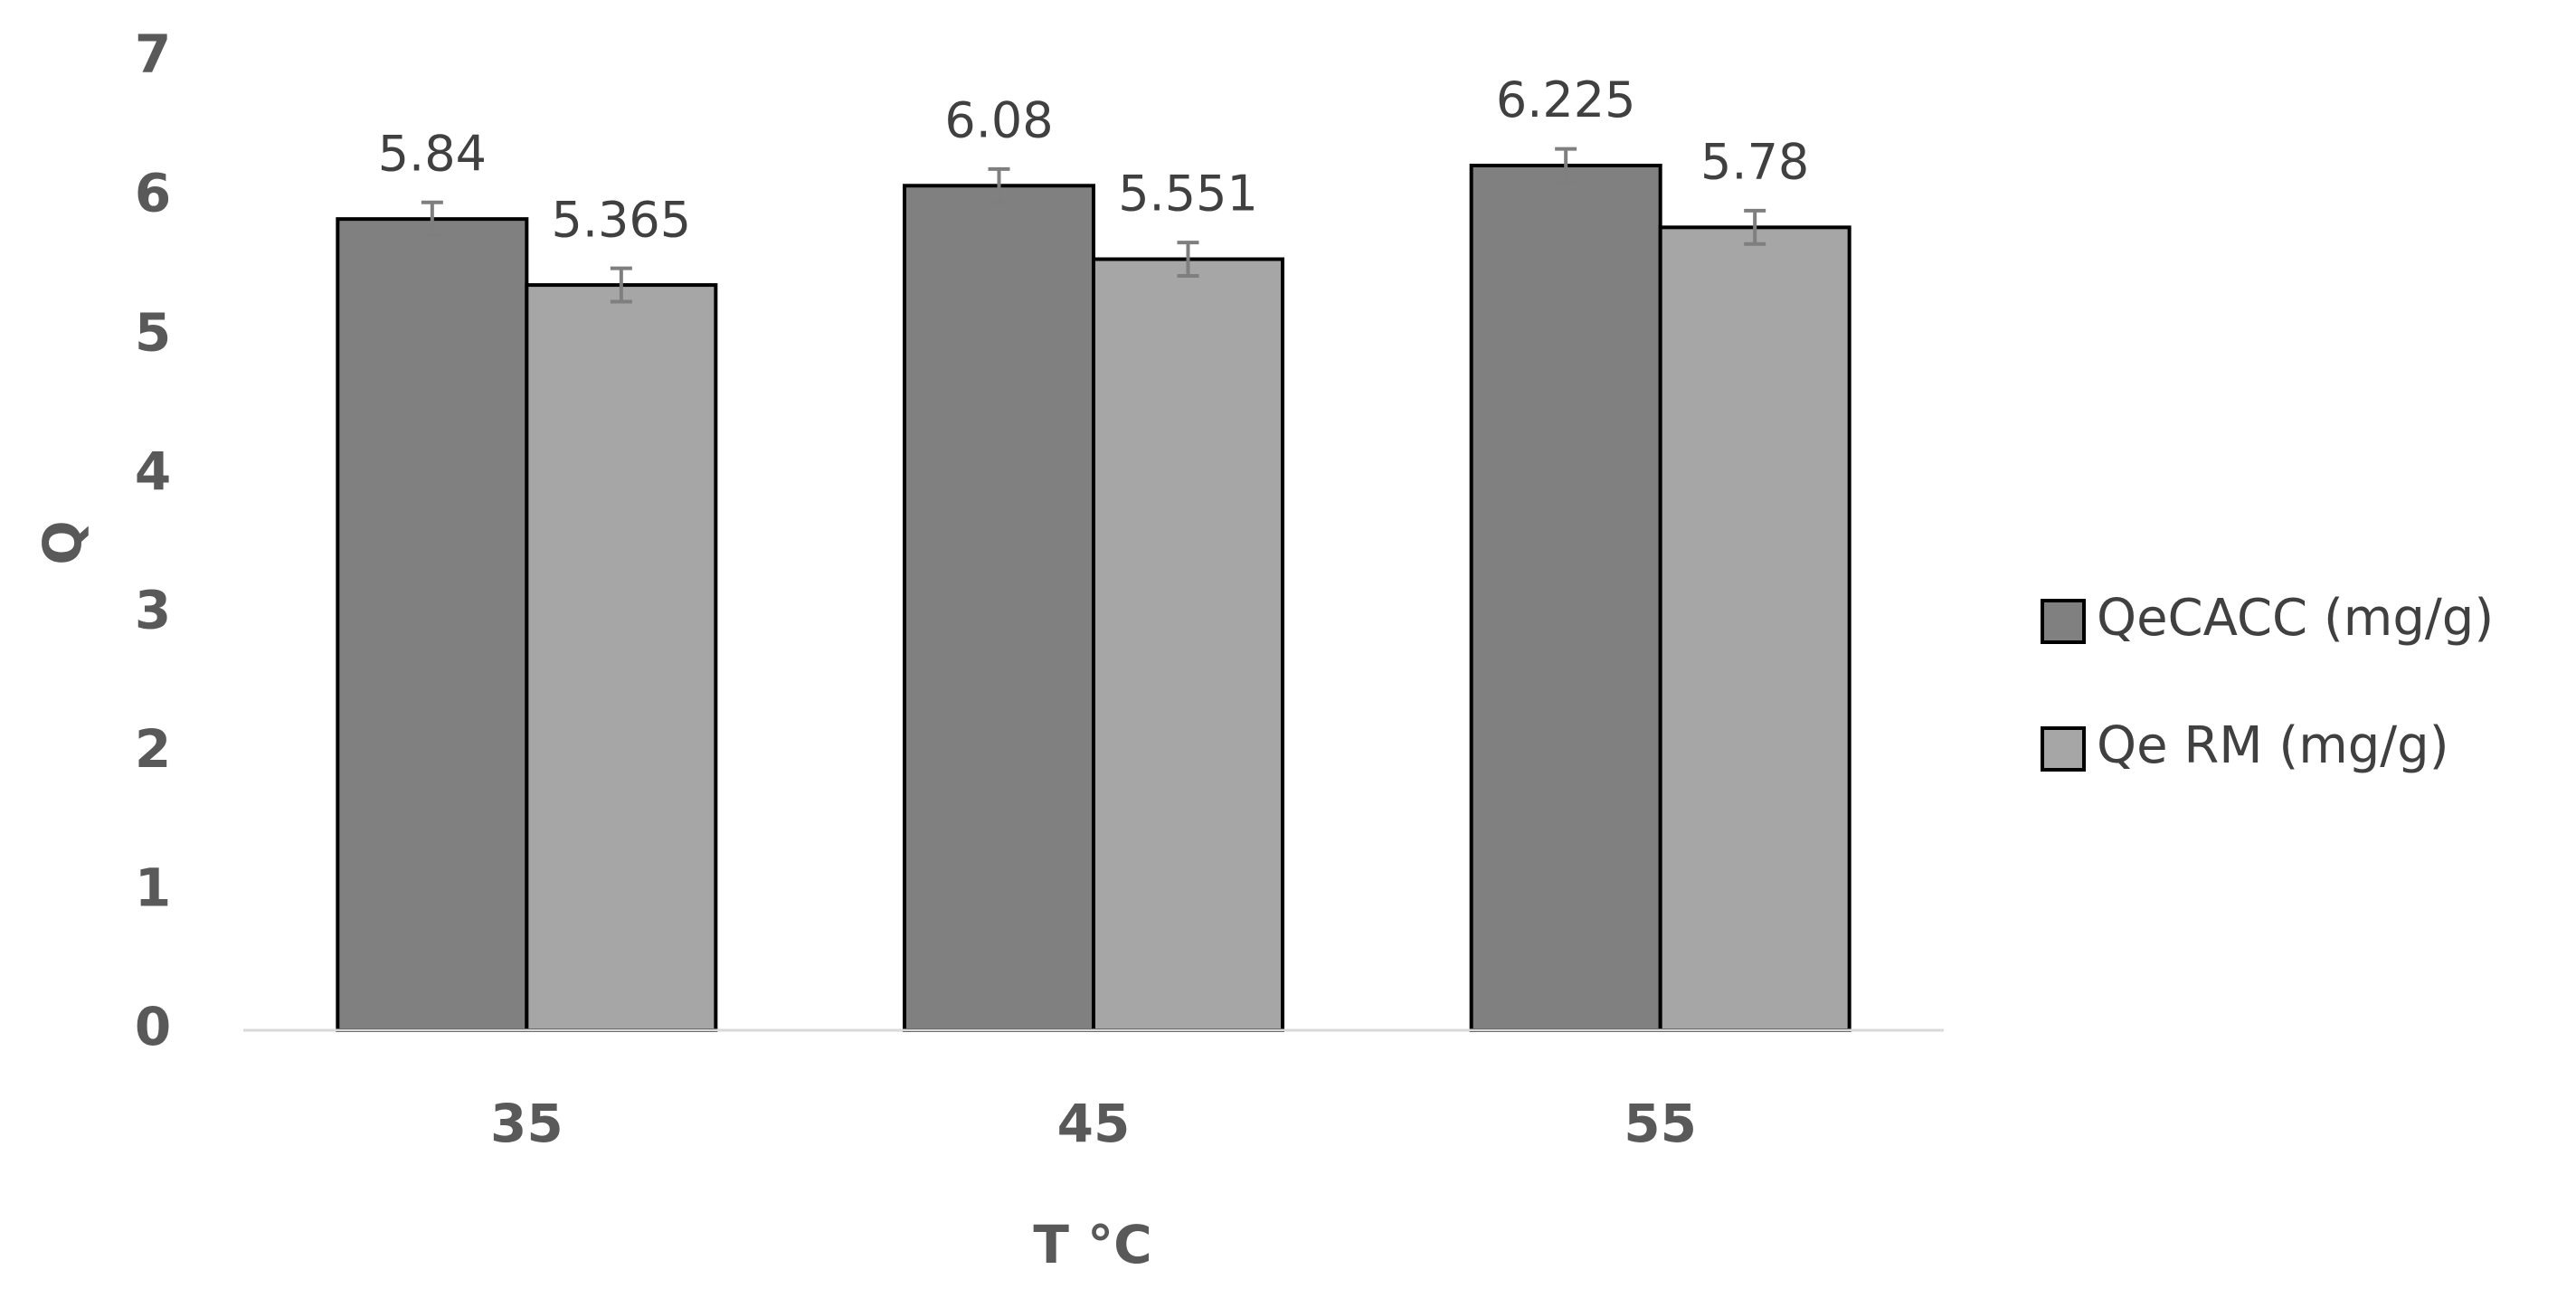 This screenshot has height=1298, width=2576. I want to click on y-tick-label: 7, so click(153, 54).